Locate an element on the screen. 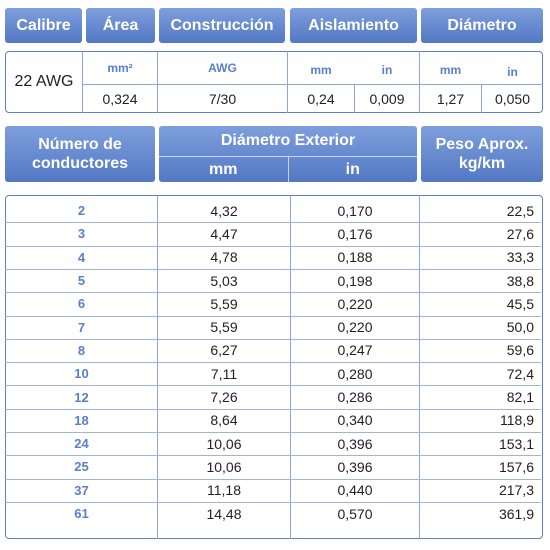  header-construccion: Construcción is located at coordinates (222, 25).